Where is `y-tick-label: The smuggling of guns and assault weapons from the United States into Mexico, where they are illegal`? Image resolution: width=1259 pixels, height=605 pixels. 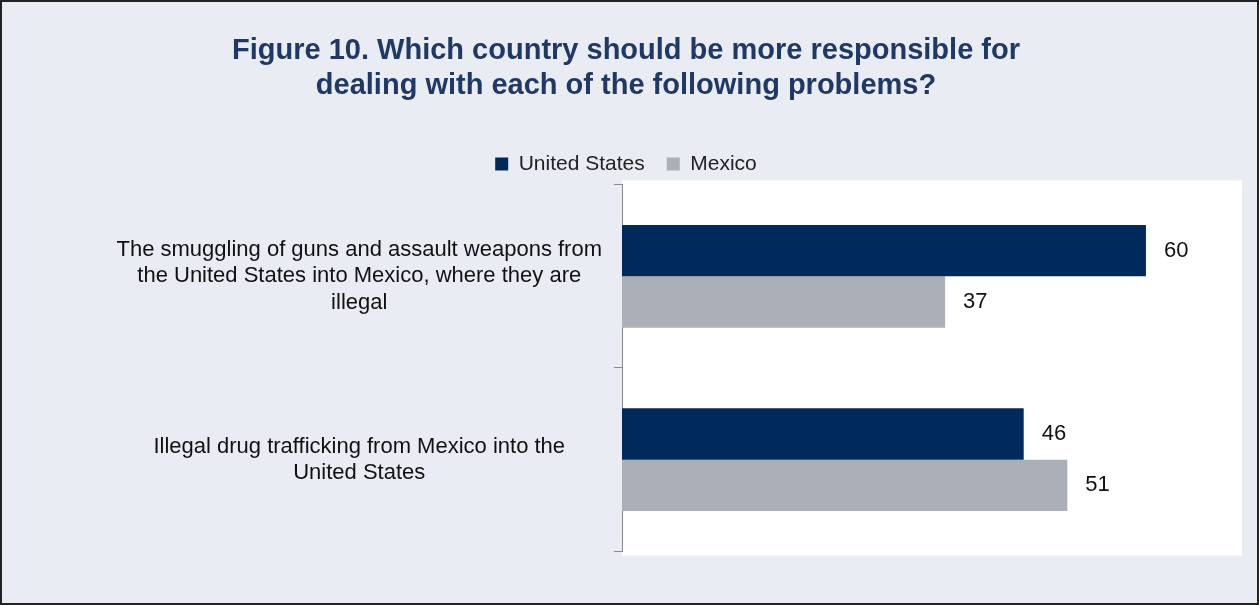 y-tick-label: The smuggling of guns and assault weapons from the United States into Mexico, where they are illegal is located at coordinates (359, 274).